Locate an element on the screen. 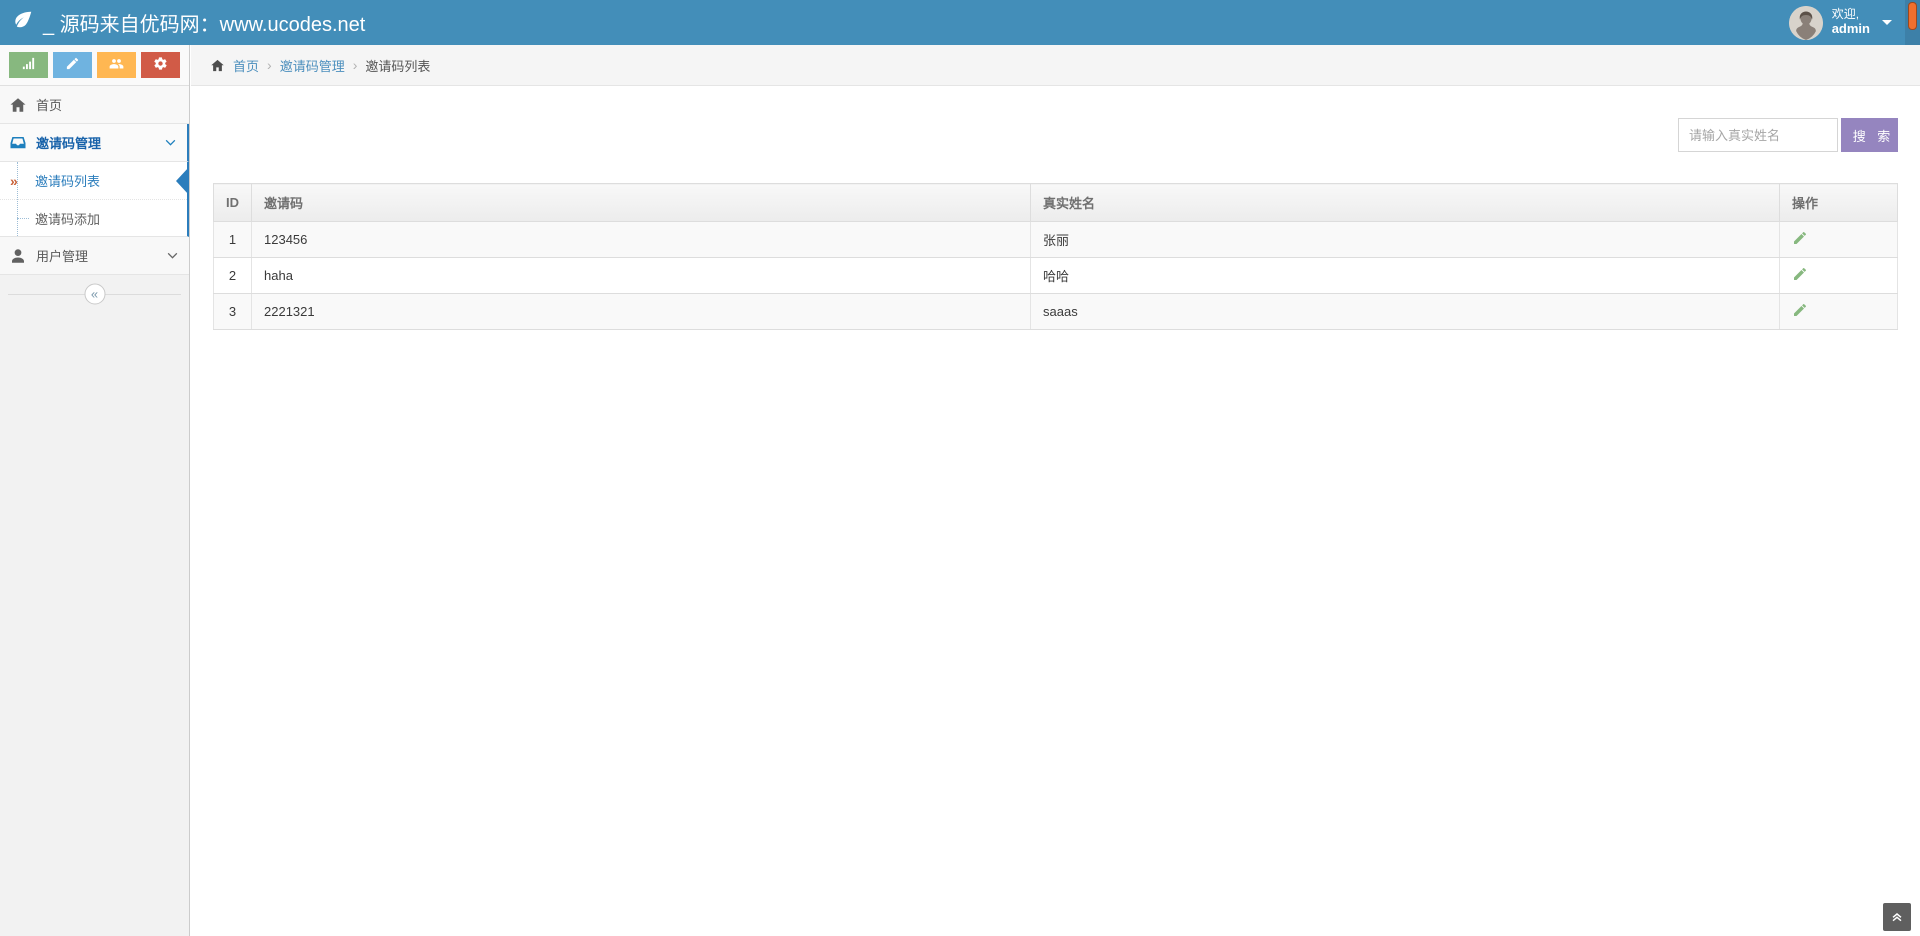  username: admin is located at coordinates (1850, 28).